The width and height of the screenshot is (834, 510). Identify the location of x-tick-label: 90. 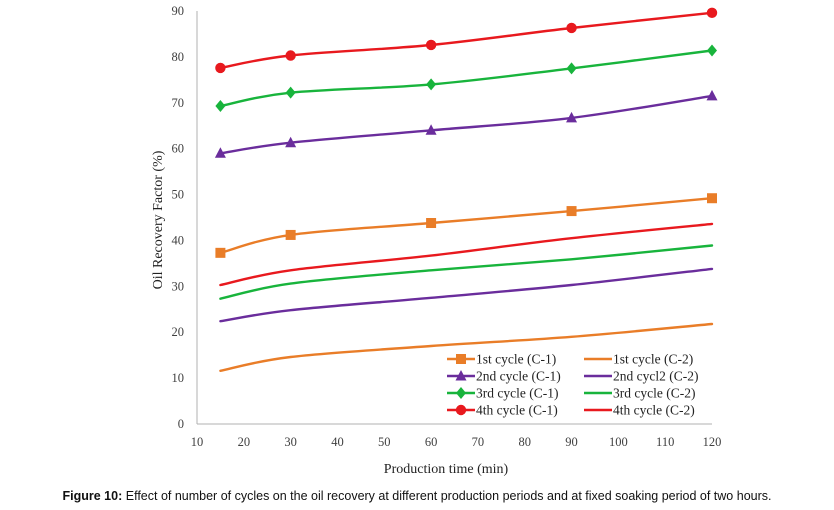
(571, 442).